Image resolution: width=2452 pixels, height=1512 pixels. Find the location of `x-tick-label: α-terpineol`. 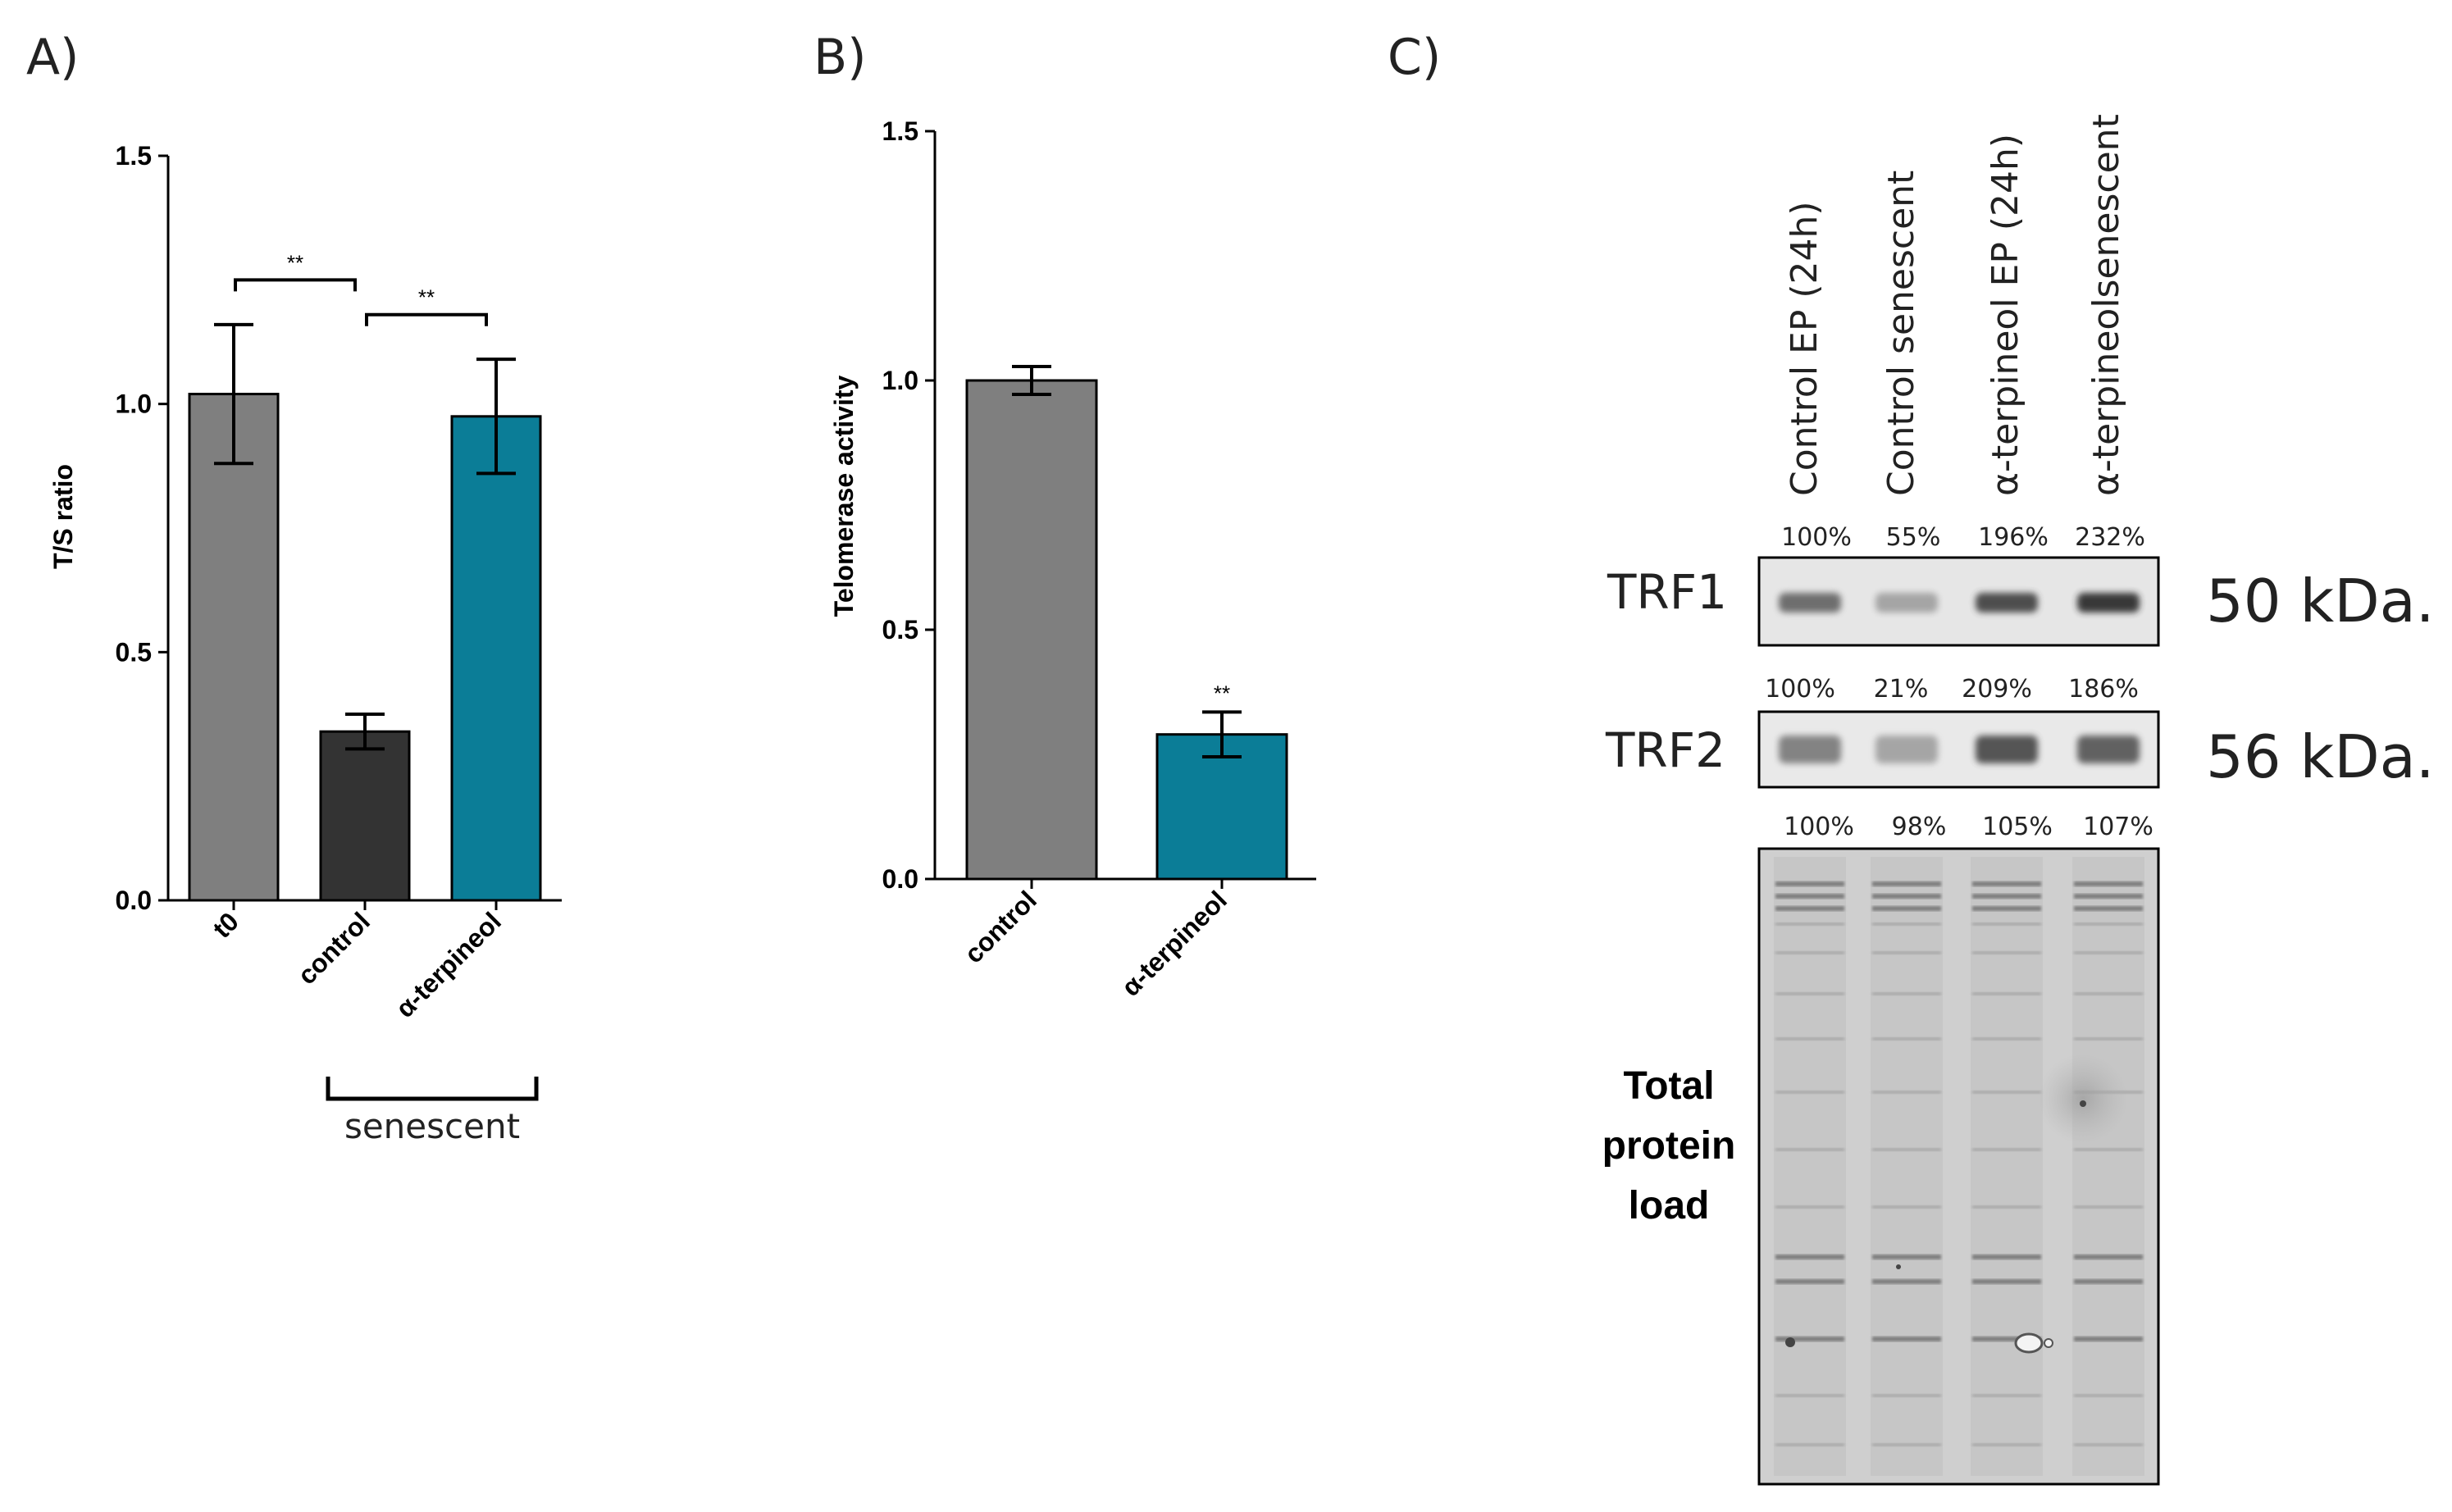

x-tick-label: α-terpineol is located at coordinates (1174, 943).